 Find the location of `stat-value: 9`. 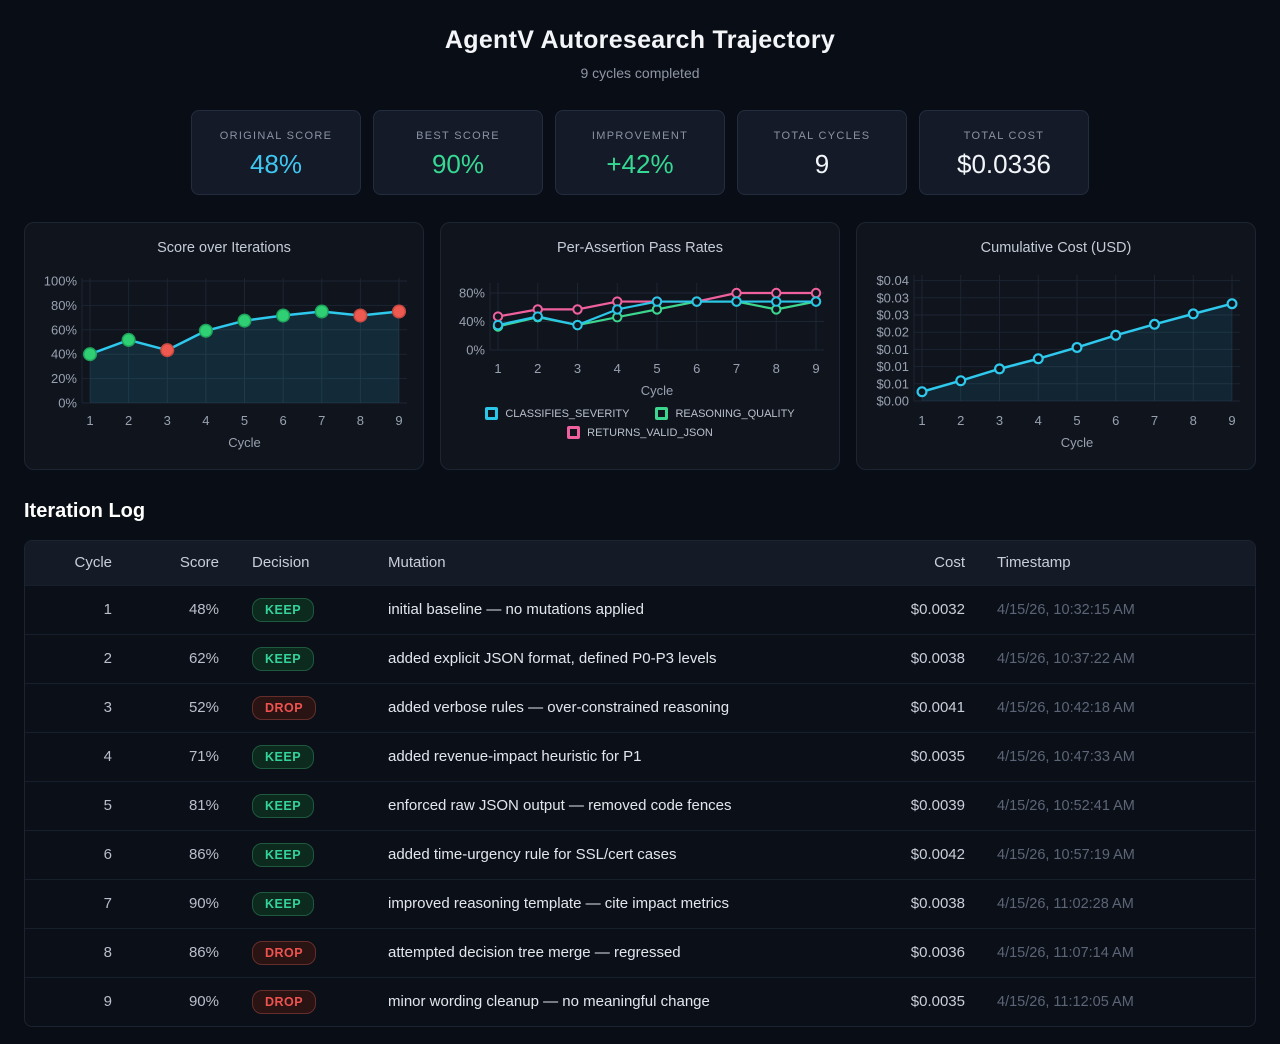

stat-value: 9 is located at coordinates (822, 164).